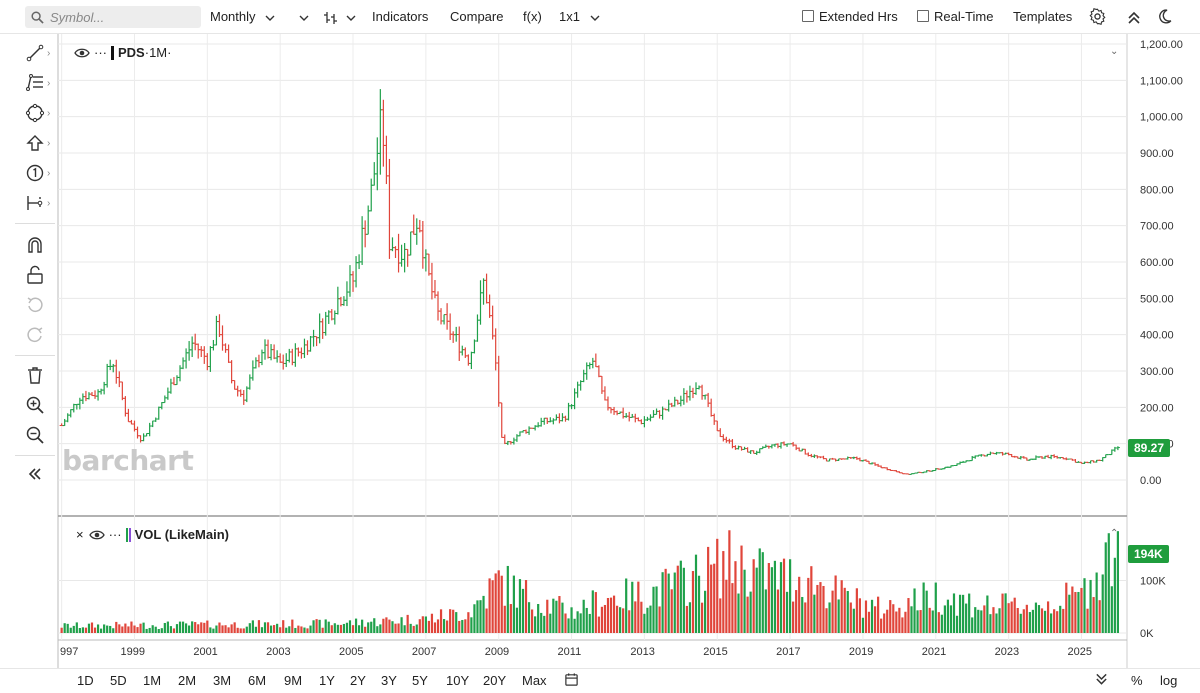  I want to click on log-scale-button: log, so click(1169, 680).